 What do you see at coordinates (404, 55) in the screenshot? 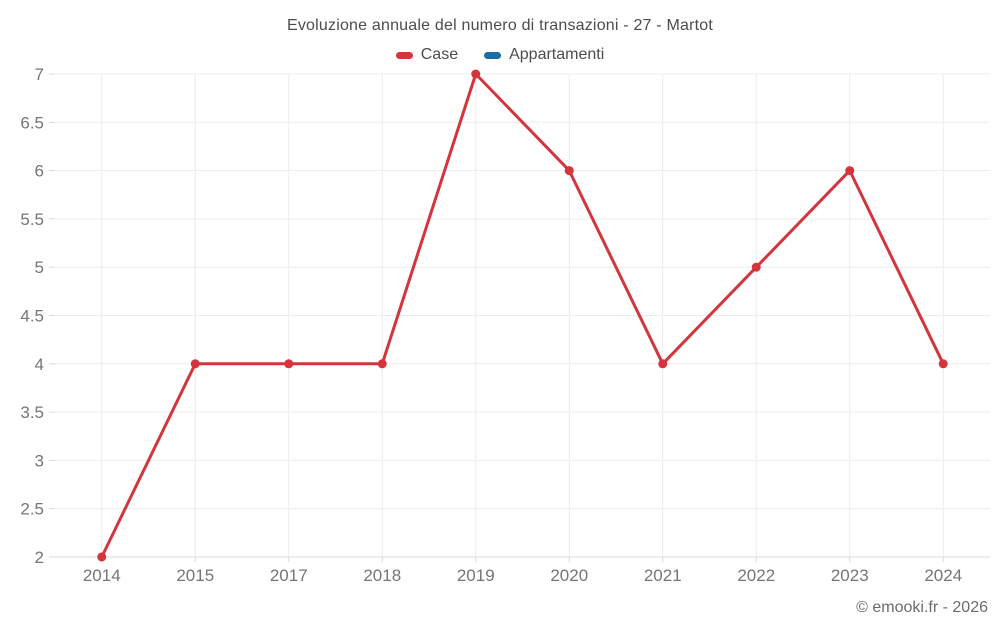
I see `legend-swatch-case` at bounding box center [404, 55].